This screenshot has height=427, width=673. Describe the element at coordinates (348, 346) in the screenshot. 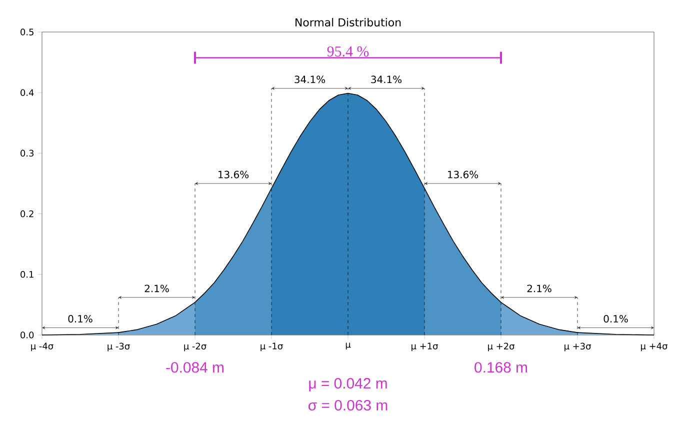

I see `x-tick-label: μ` at that location.